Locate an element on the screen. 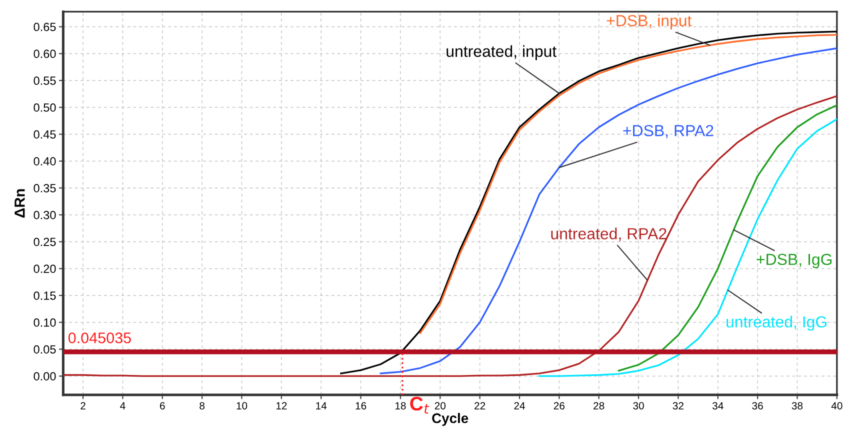  series-label: untreated, input is located at coordinates (501, 52).